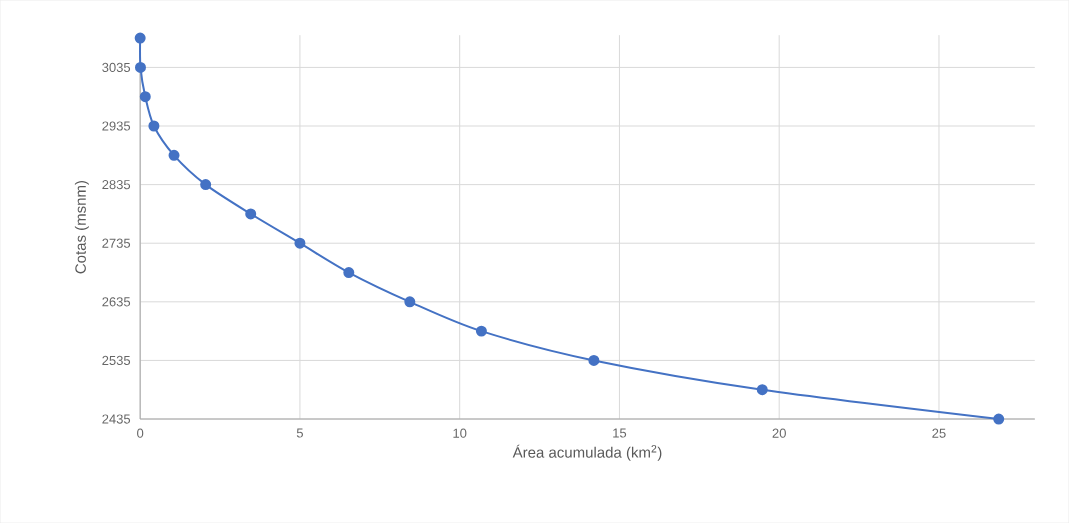 Image resolution: width=1069 pixels, height=523 pixels. What do you see at coordinates (939, 433) in the screenshot?
I see `x-tick-label: 25` at bounding box center [939, 433].